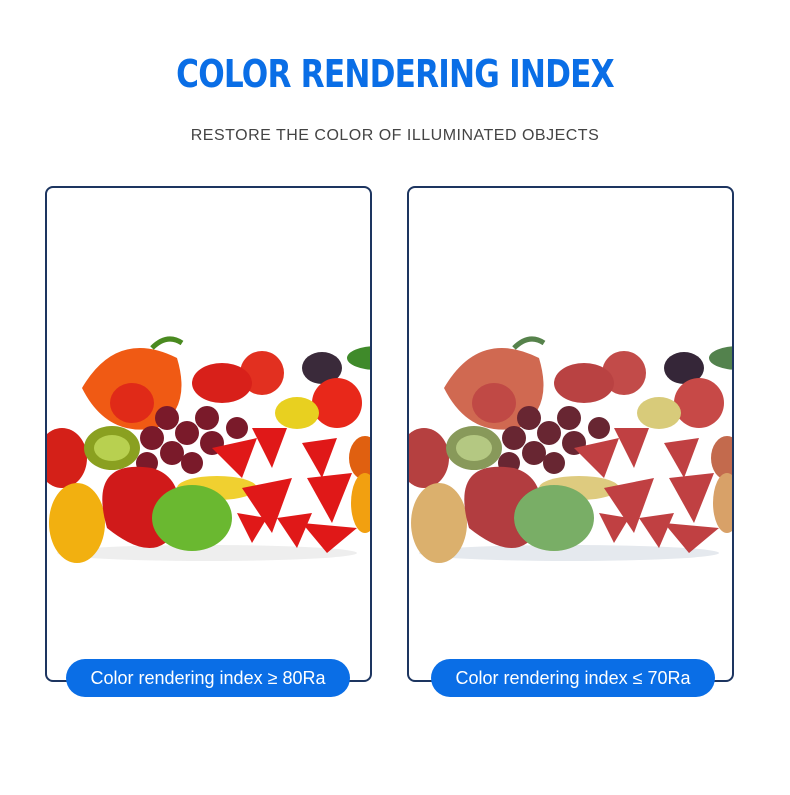 This screenshot has width=790, height=795. What do you see at coordinates (395, 74) in the screenshot?
I see `page-title: COLOR RENDERING INDEX` at bounding box center [395, 74].